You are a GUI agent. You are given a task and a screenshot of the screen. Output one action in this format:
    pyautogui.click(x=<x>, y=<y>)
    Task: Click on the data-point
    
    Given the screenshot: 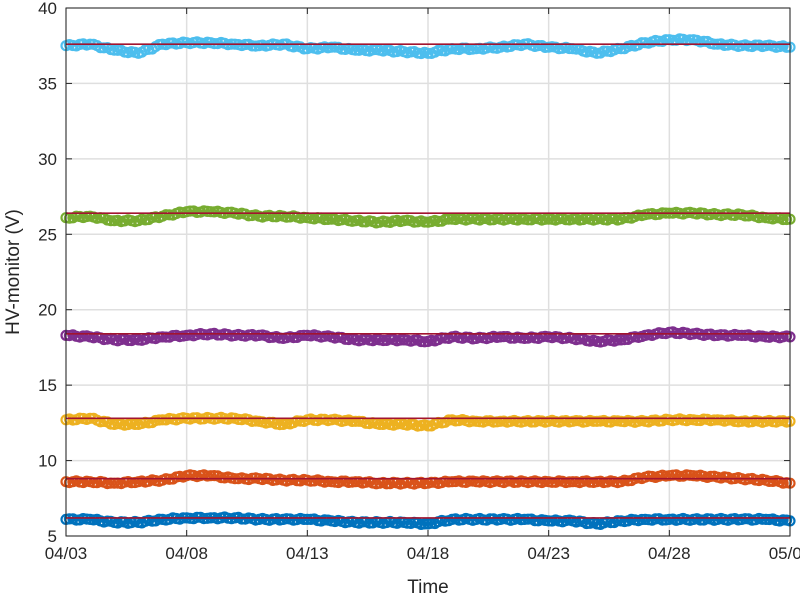 What is the action you would take?
    pyautogui.click(x=307, y=519)
    